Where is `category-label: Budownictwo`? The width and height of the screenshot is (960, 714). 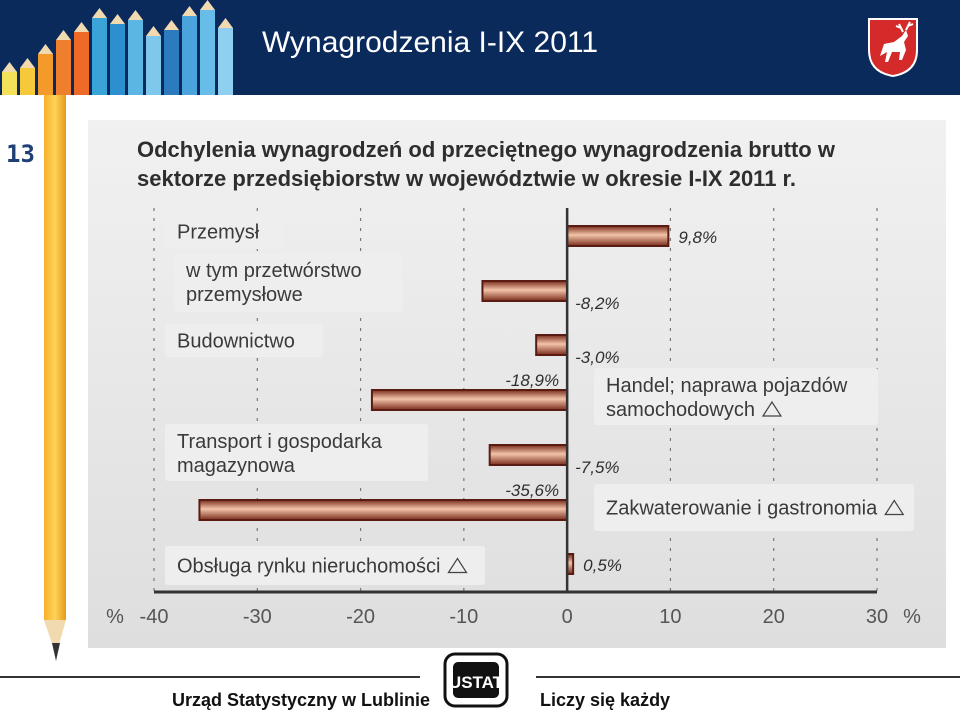 category-label: Budownictwo is located at coordinates (236, 342).